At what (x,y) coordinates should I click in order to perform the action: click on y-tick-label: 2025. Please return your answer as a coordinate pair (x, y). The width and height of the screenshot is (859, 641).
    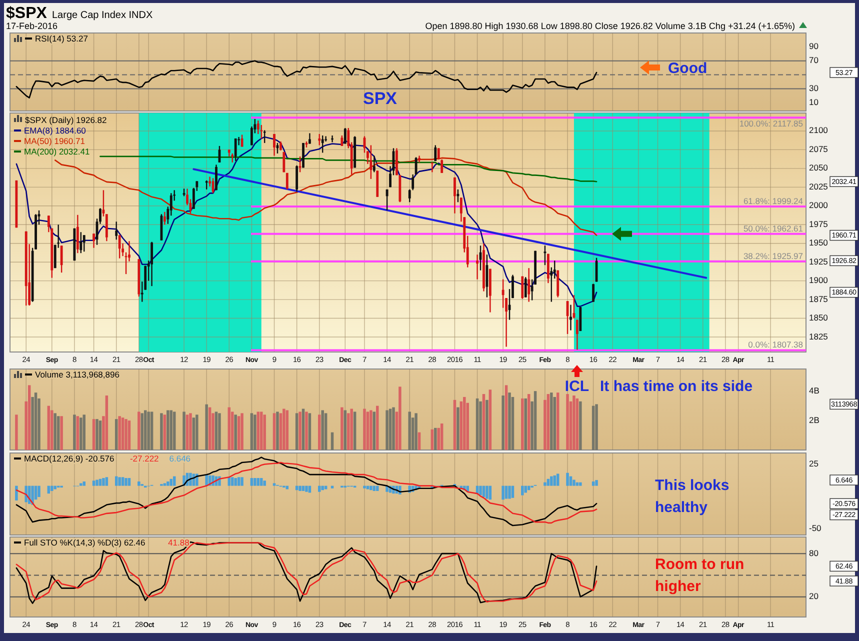
    Looking at the image, I should click on (818, 186).